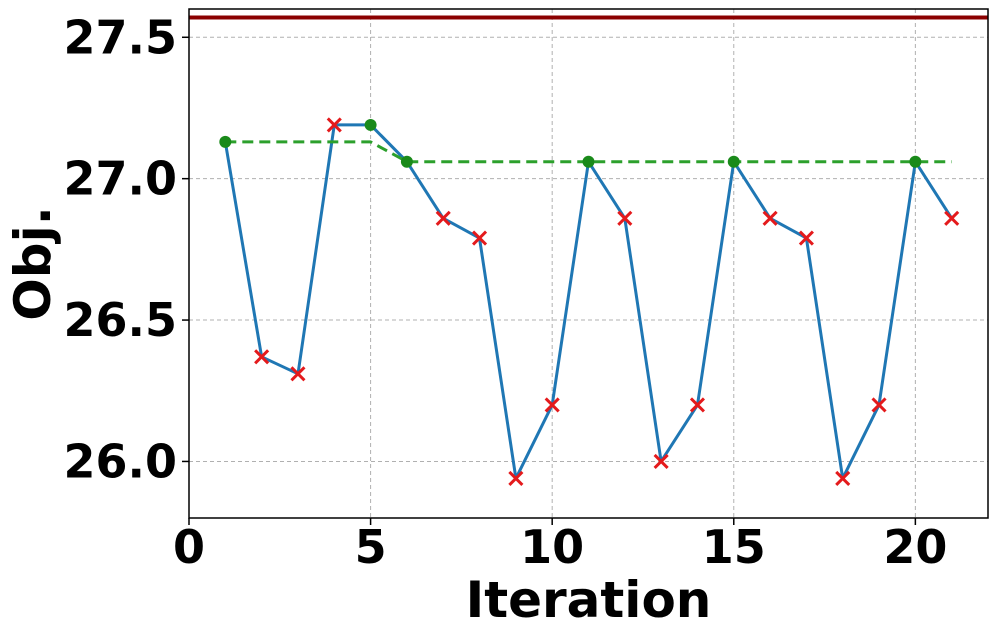 Image resolution: width=996 pixels, height=635 pixels. What do you see at coordinates (371, 547) in the screenshot?
I see `x-tick-label: 5` at bounding box center [371, 547].